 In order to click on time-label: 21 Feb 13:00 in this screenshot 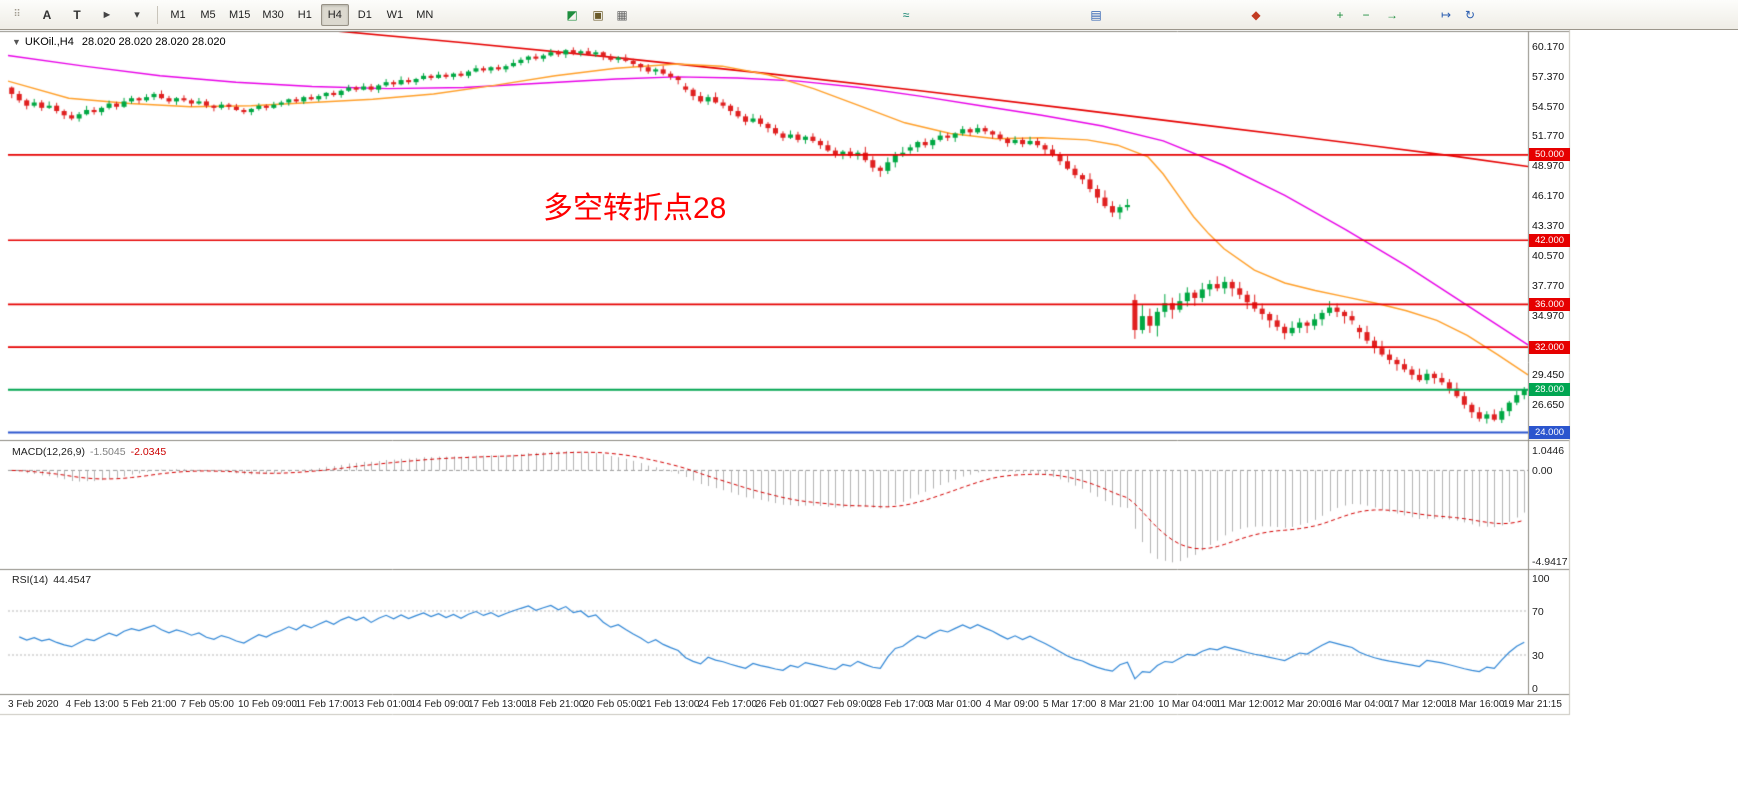, I will do `click(670, 704)`.